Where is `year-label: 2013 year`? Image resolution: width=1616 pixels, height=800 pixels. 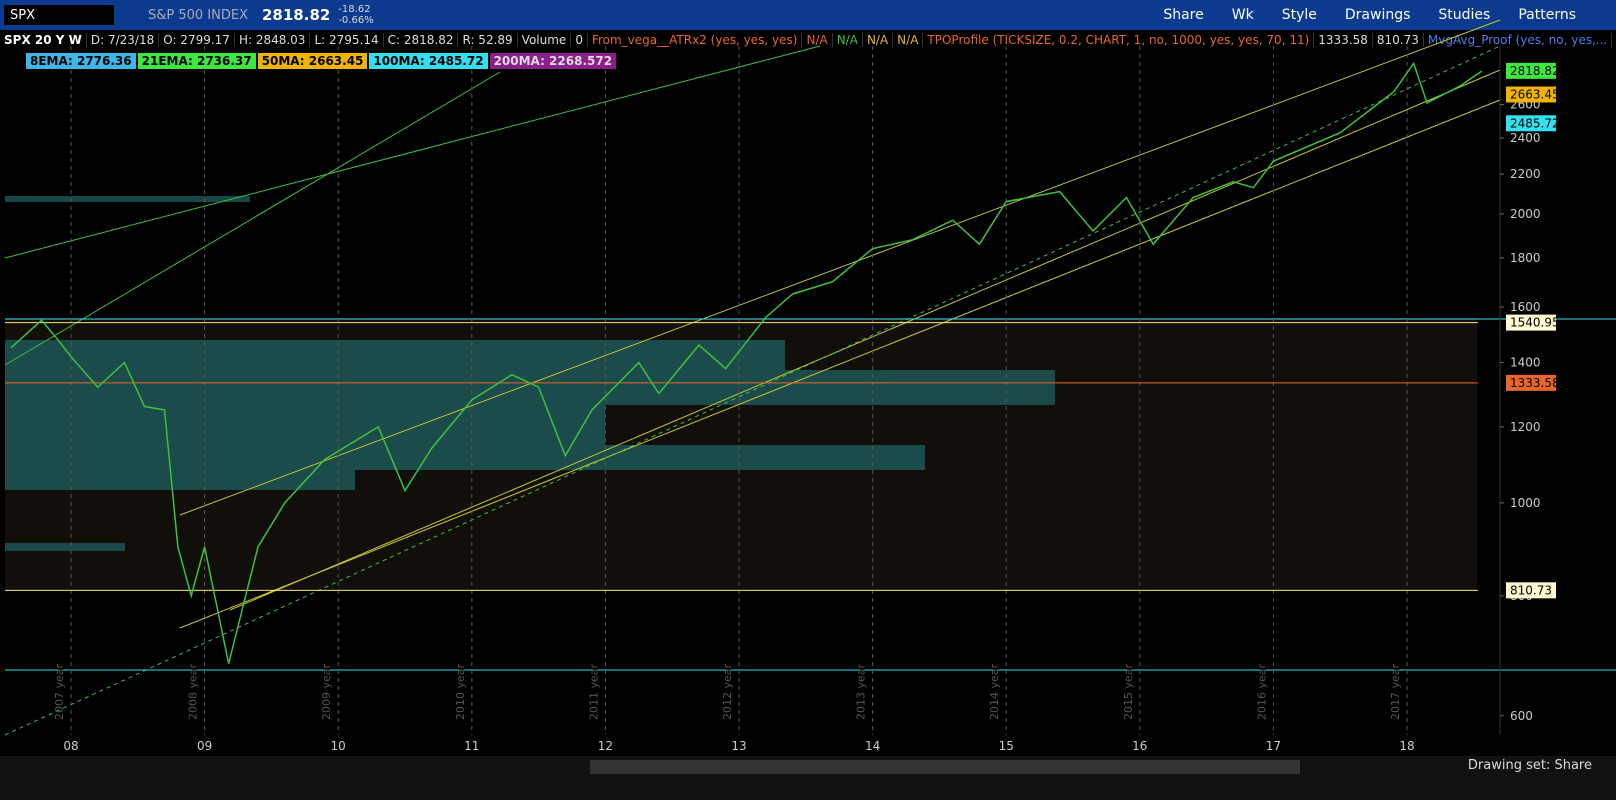
year-label: 2013 year is located at coordinates (861, 691).